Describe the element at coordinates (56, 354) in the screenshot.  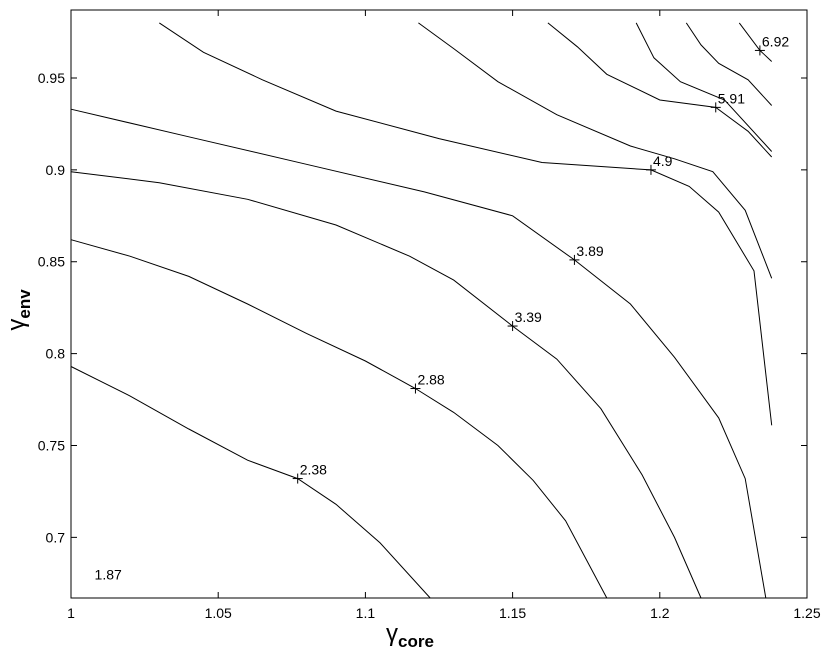
I see `y-tick-label: 0.8` at that location.